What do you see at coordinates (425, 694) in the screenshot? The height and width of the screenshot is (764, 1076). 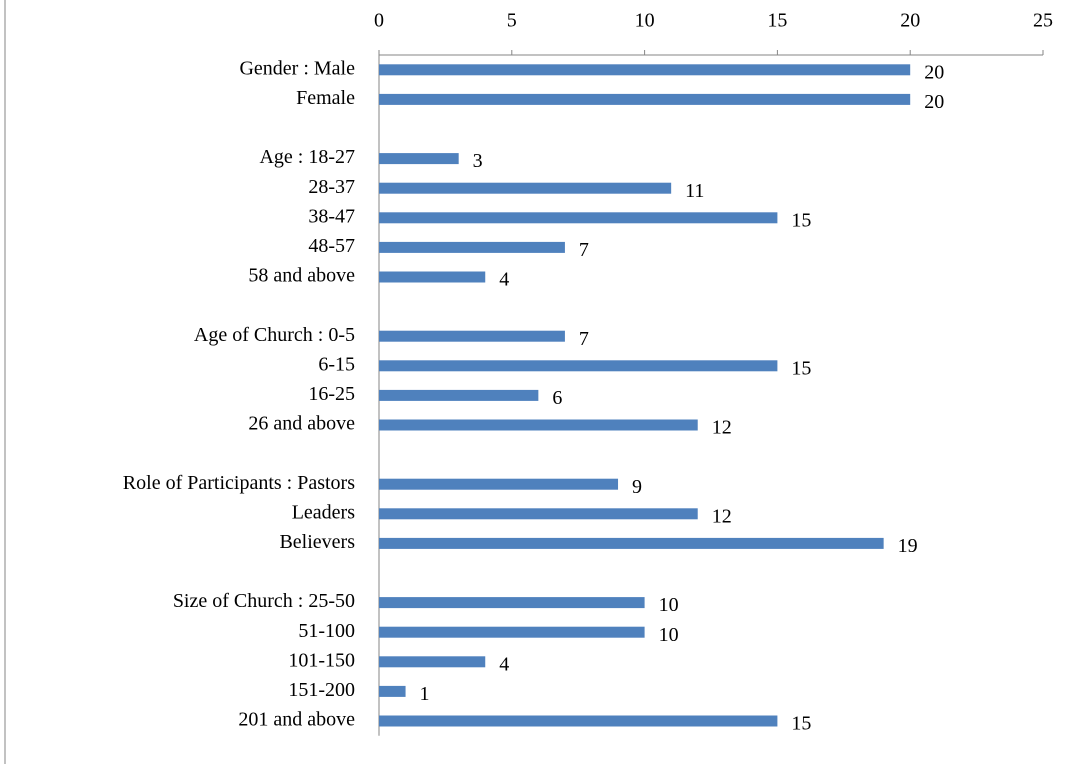 I see `data-label: 1` at bounding box center [425, 694].